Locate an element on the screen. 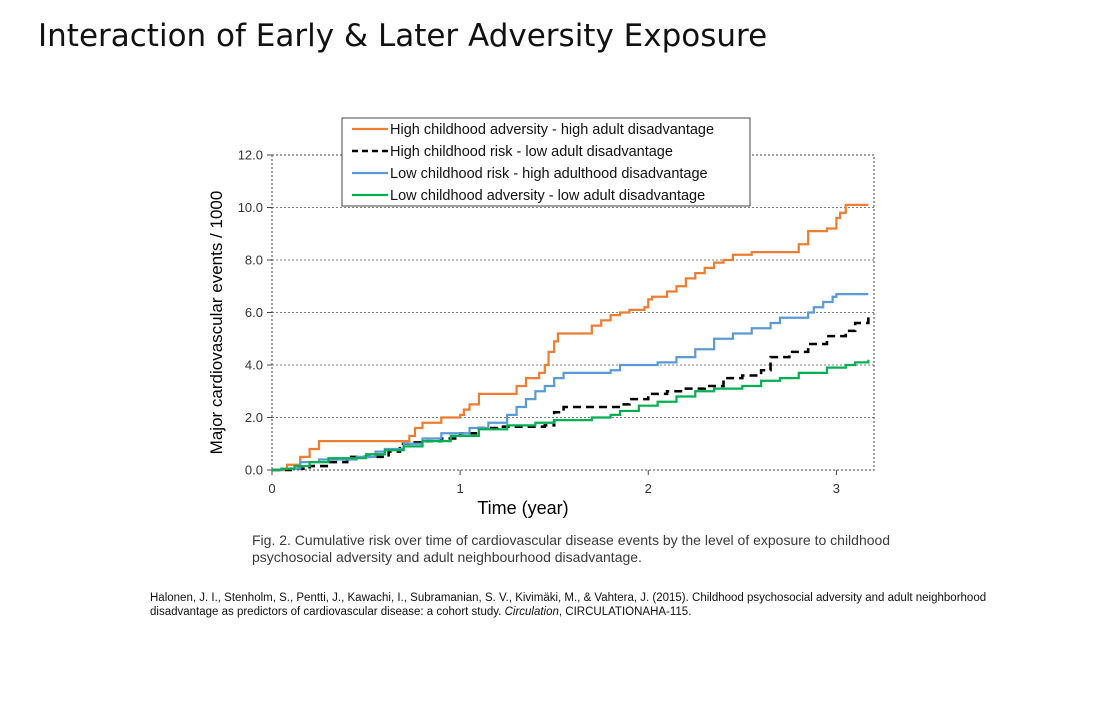  x-tick-label: 1 is located at coordinates (460, 488).